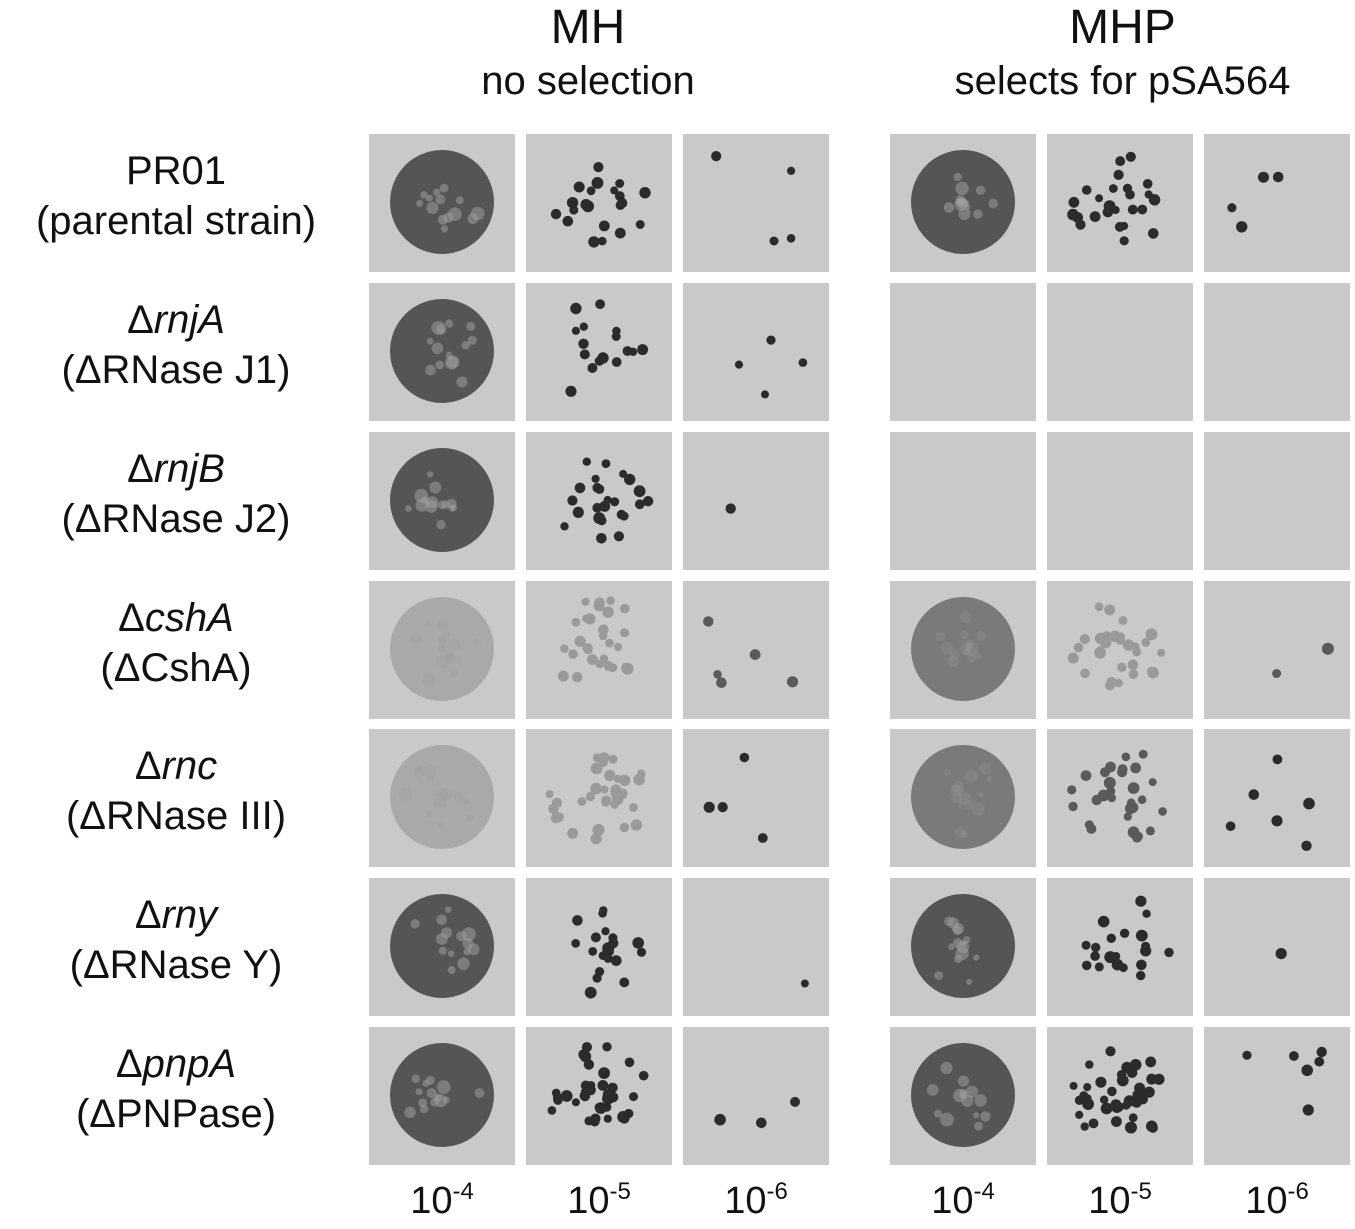 The height and width of the screenshot is (1229, 1355). I want to click on gene-name: rnjB, so click(189, 469).